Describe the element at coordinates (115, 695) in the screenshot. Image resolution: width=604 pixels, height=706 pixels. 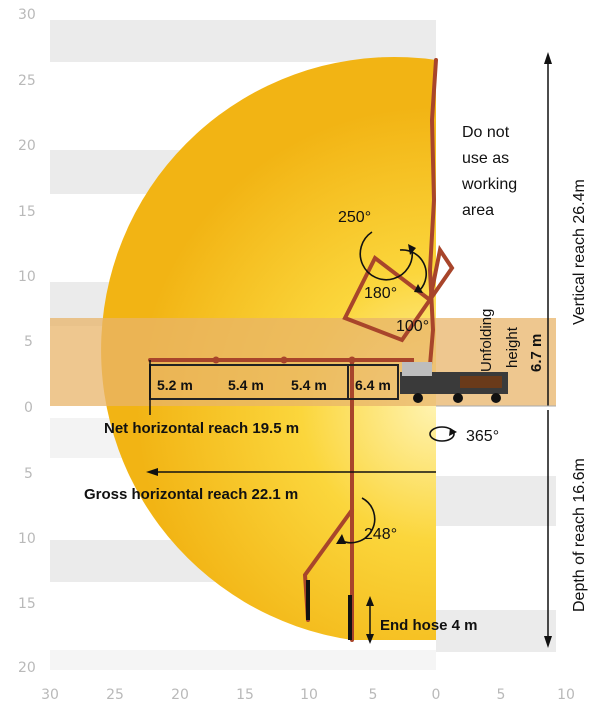
I see `x-tick: 25` at that location.